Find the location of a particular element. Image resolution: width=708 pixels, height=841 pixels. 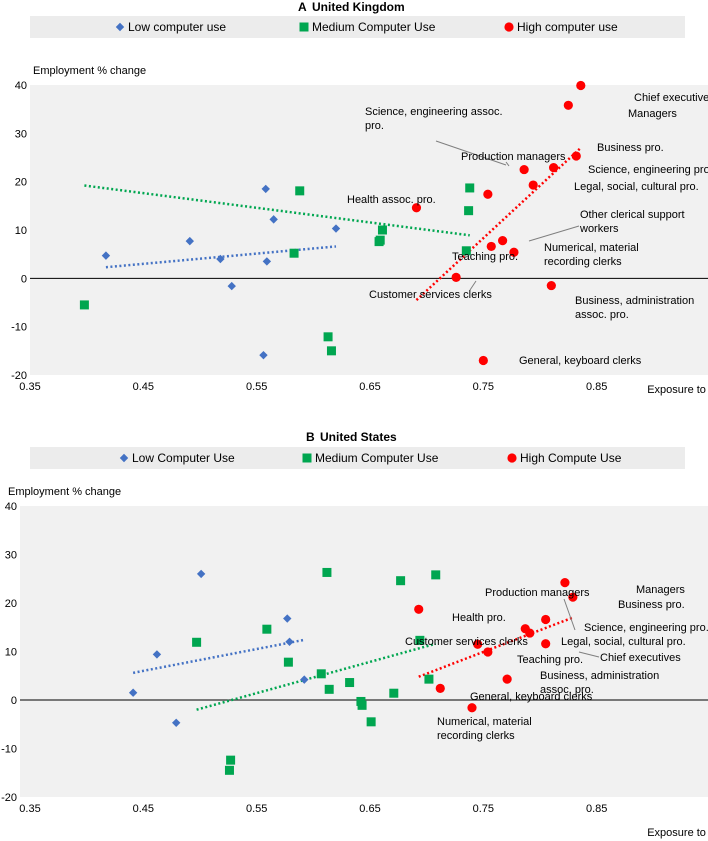

annotation-label: Health assoc. pro. is located at coordinates (391, 200).